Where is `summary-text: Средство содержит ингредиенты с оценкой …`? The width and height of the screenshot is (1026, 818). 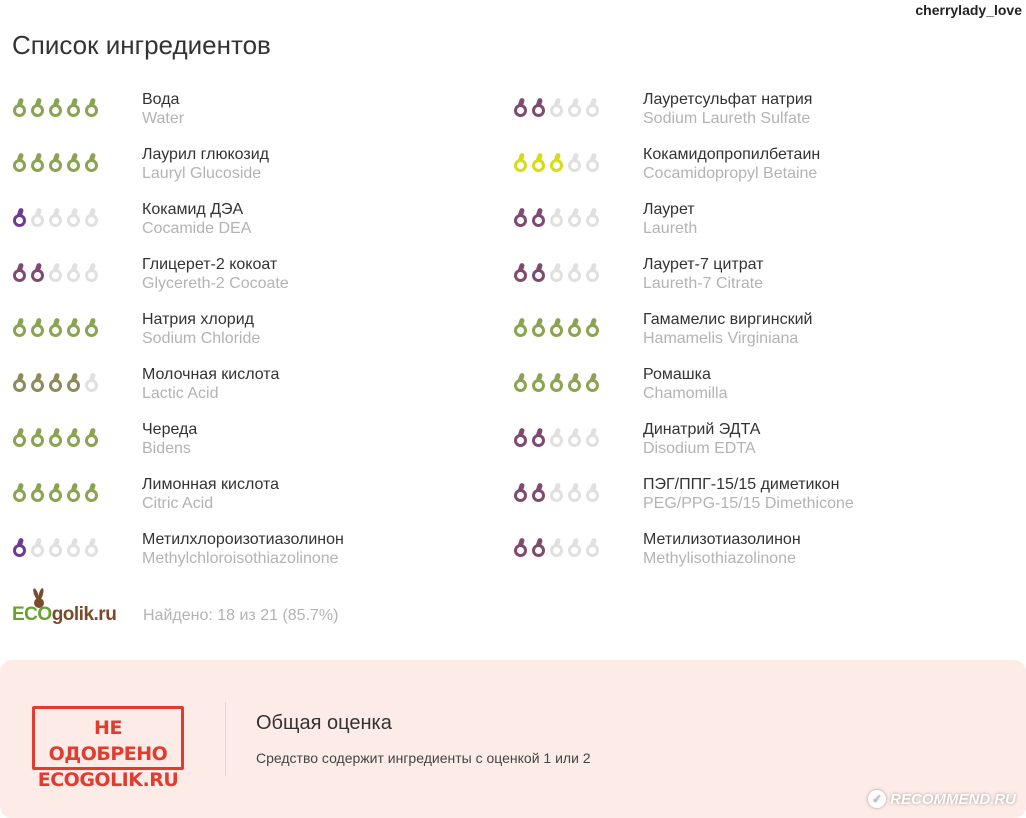 summary-text: Средство содержит ингредиенты с оценкой … is located at coordinates (423, 758).